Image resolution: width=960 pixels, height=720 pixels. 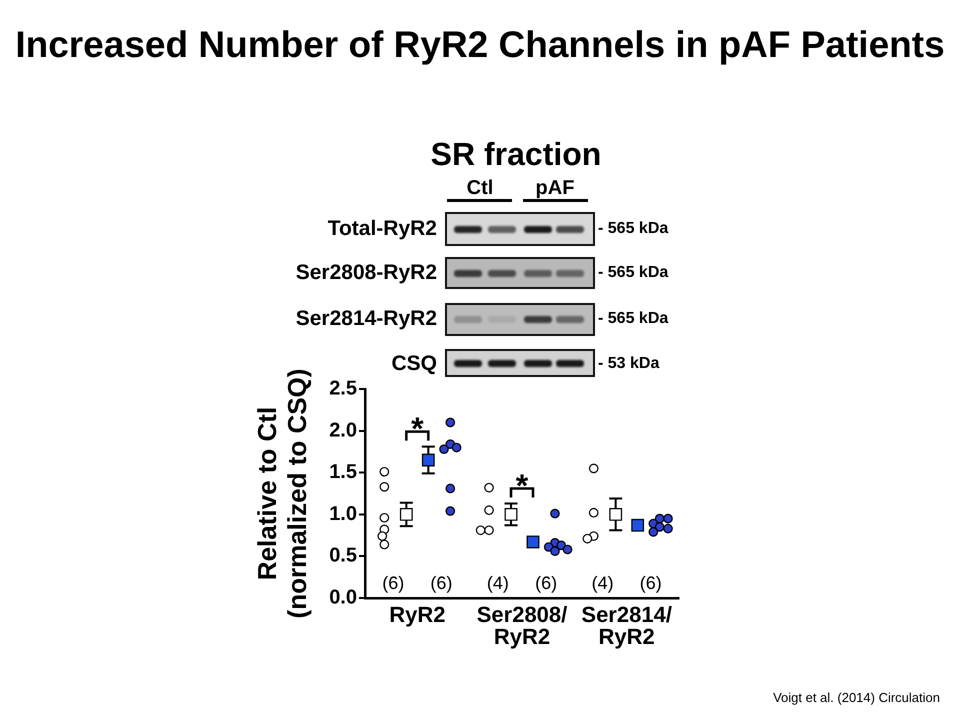 What do you see at coordinates (282, 493) in the screenshot?
I see `y-axis-title: Relative to Ctl (normalized to CSQ)` at bounding box center [282, 493].